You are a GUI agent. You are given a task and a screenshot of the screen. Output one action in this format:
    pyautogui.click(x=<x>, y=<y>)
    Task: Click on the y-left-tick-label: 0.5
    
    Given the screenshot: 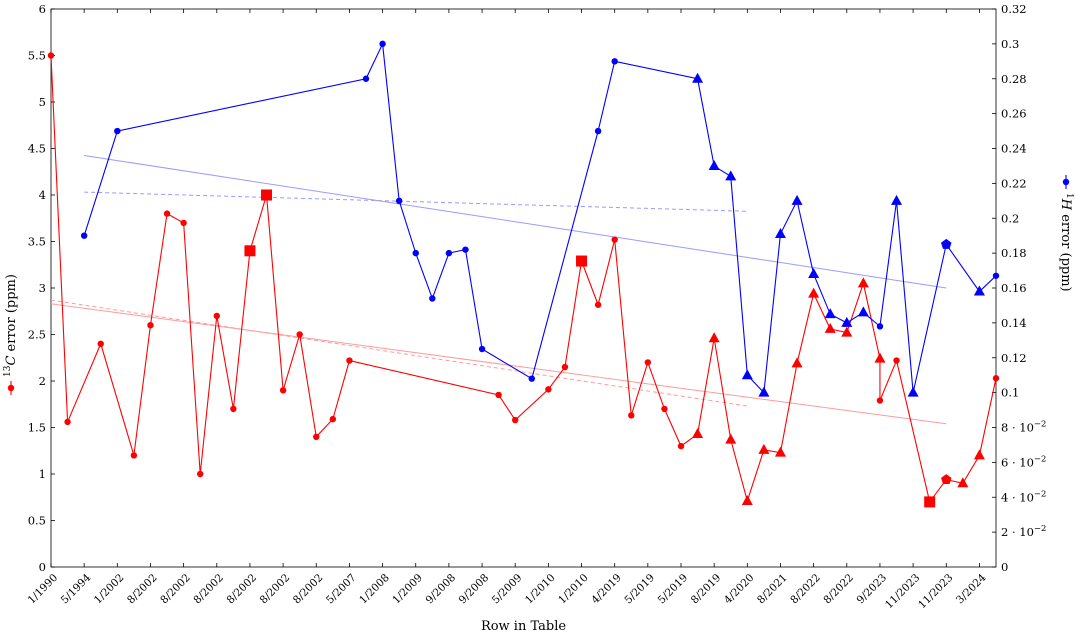 What is the action you would take?
    pyautogui.click(x=37, y=521)
    